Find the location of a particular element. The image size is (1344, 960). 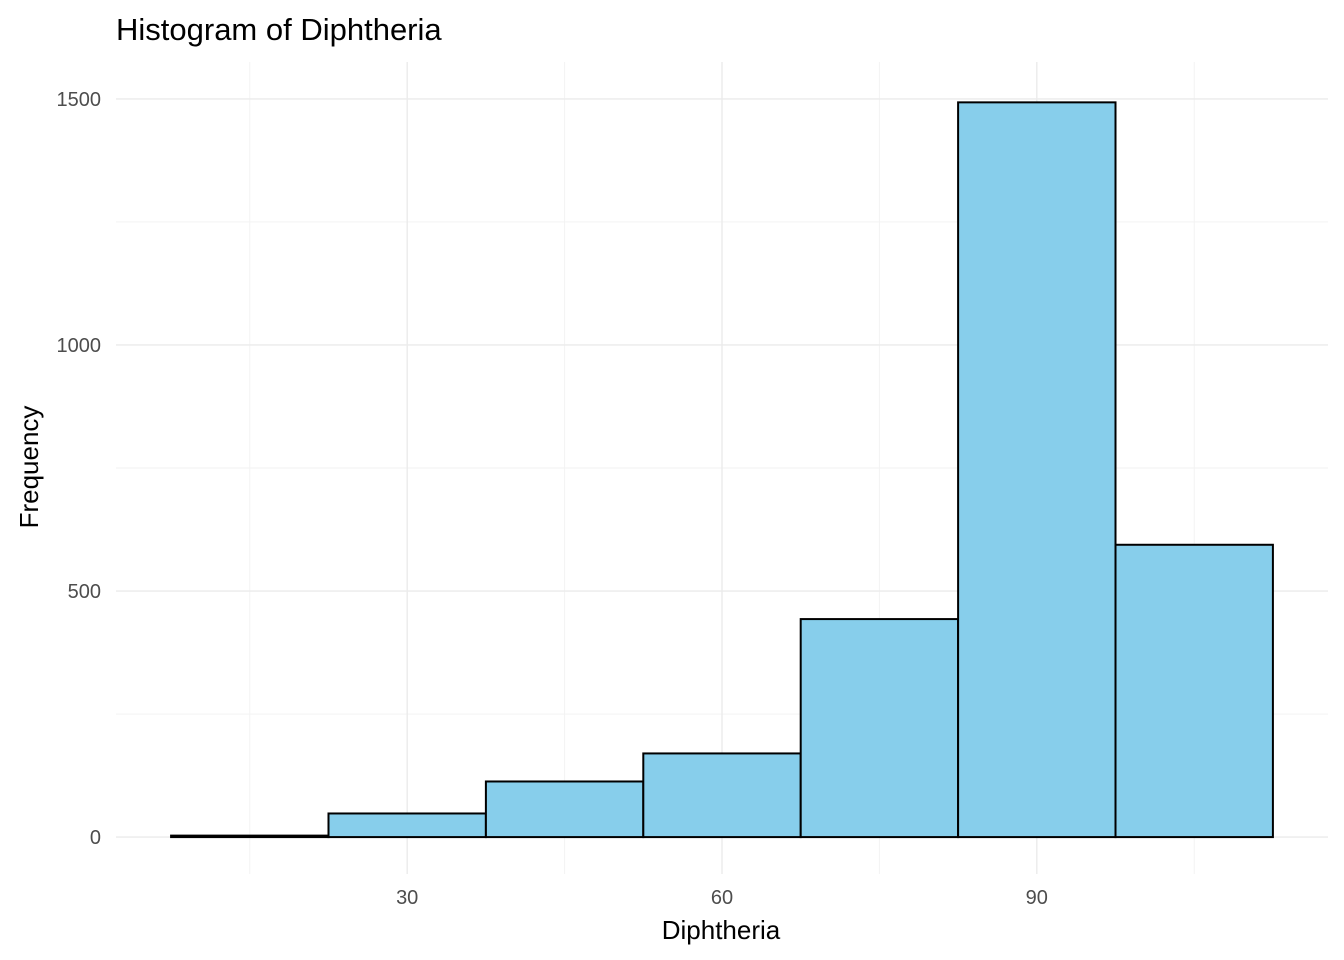

y-tick-label: 0 is located at coordinates (95, 838).